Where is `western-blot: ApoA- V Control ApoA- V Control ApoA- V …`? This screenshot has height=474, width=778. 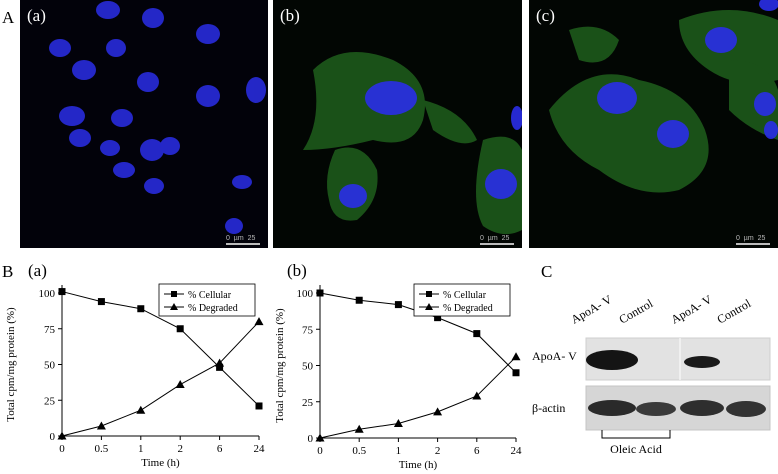 western-blot: ApoA- V Control ApoA- V Control ApoA- V … is located at coordinates (651, 374).